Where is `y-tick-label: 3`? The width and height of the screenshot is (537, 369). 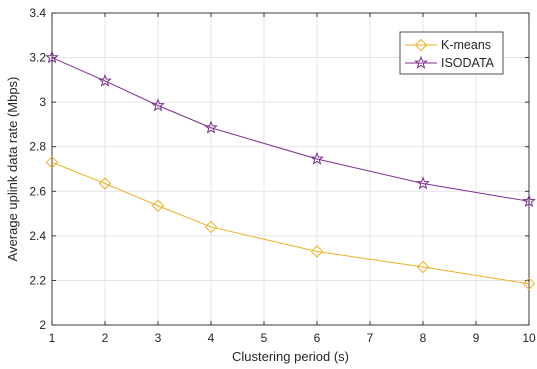 y-tick-label: 3 is located at coordinates (42, 102).